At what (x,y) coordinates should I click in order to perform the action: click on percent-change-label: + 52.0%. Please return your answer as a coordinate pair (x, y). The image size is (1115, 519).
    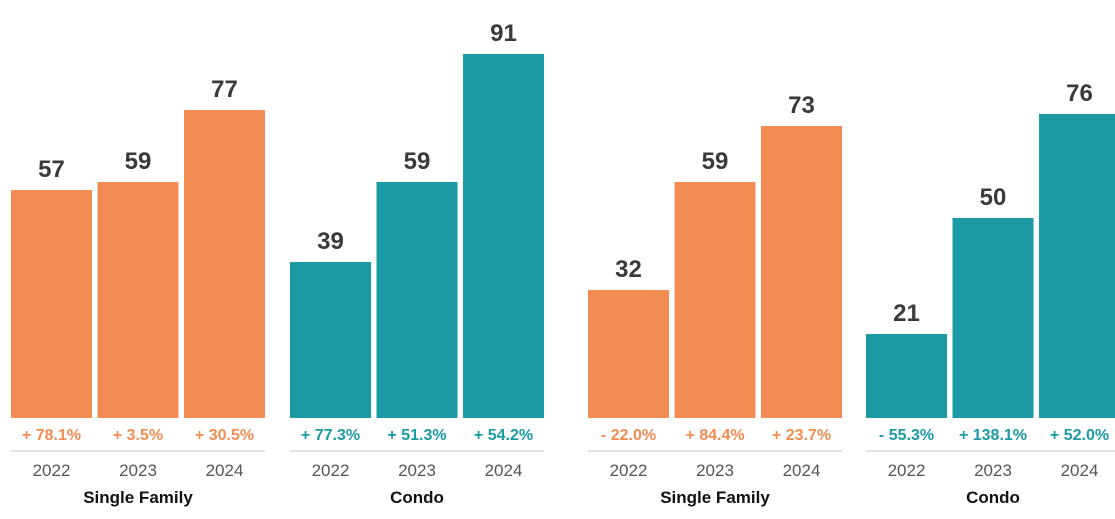
    Looking at the image, I should click on (1079, 435).